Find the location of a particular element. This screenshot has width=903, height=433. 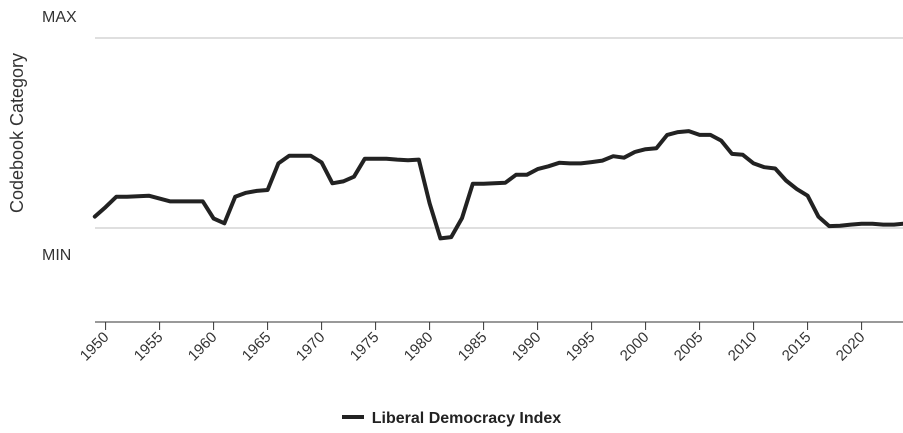

y-tick-label: MAX is located at coordinates (59, 17).